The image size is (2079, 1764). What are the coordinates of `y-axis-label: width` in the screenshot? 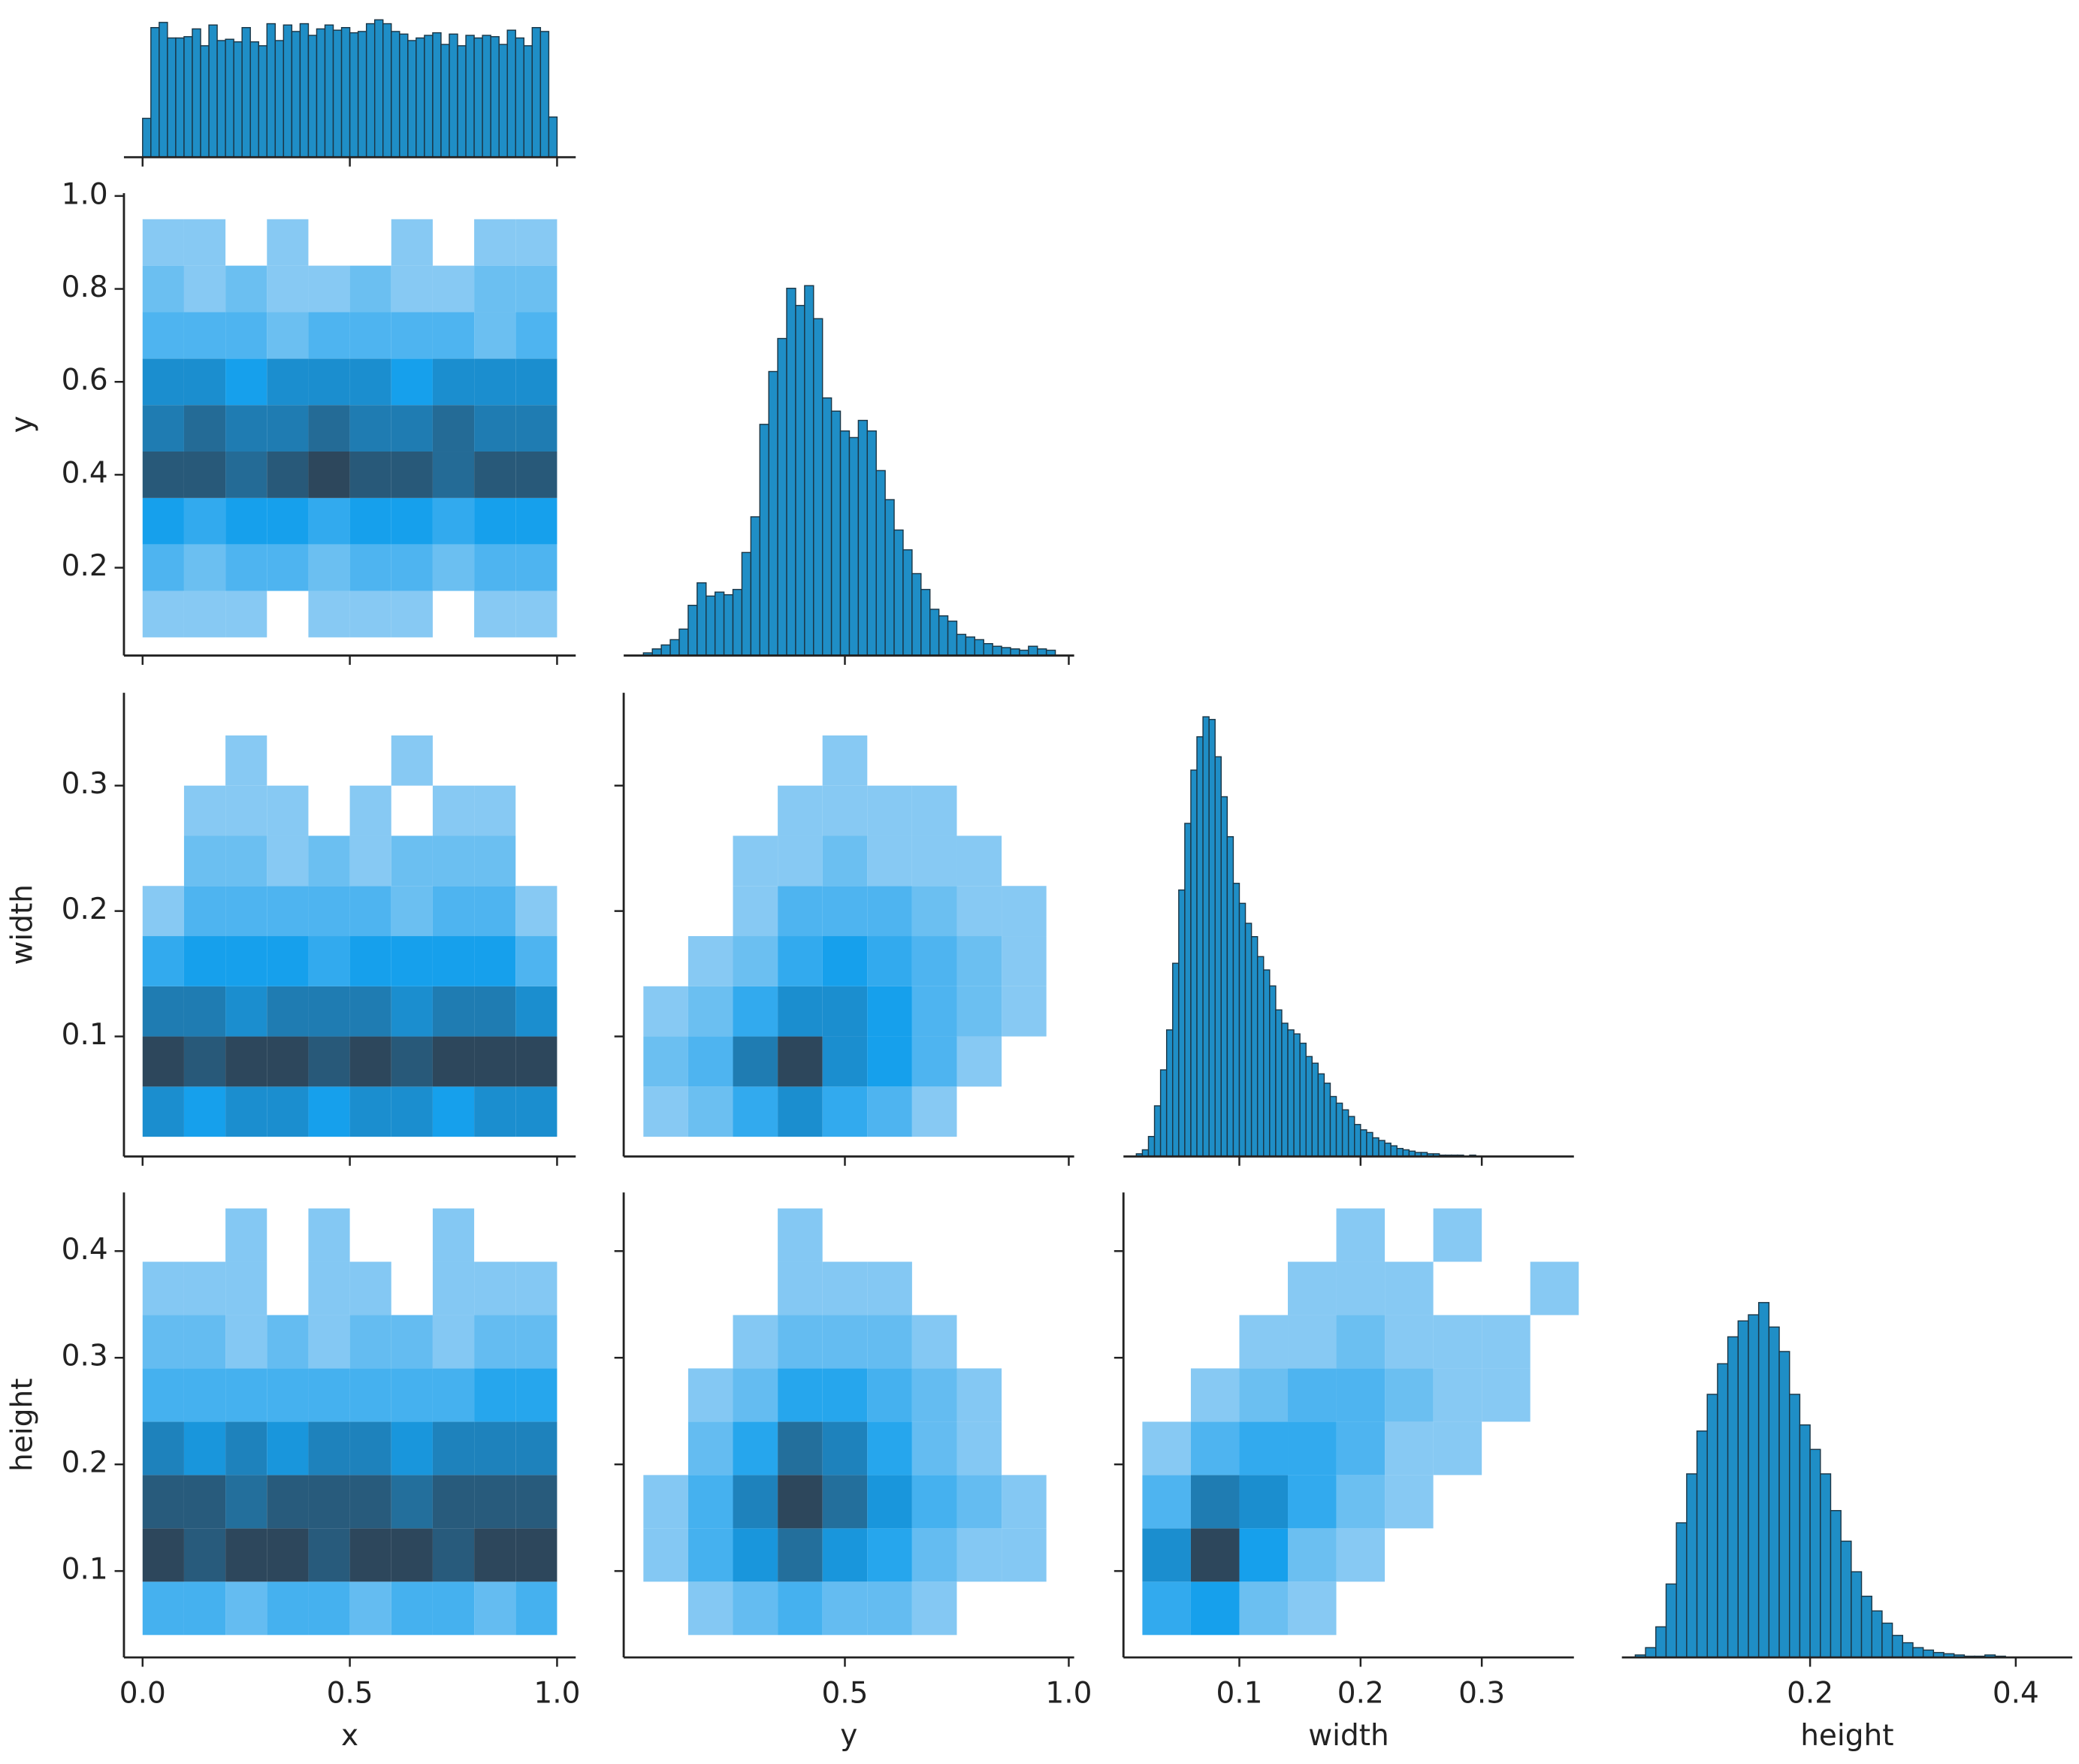 It's located at (22, 924).